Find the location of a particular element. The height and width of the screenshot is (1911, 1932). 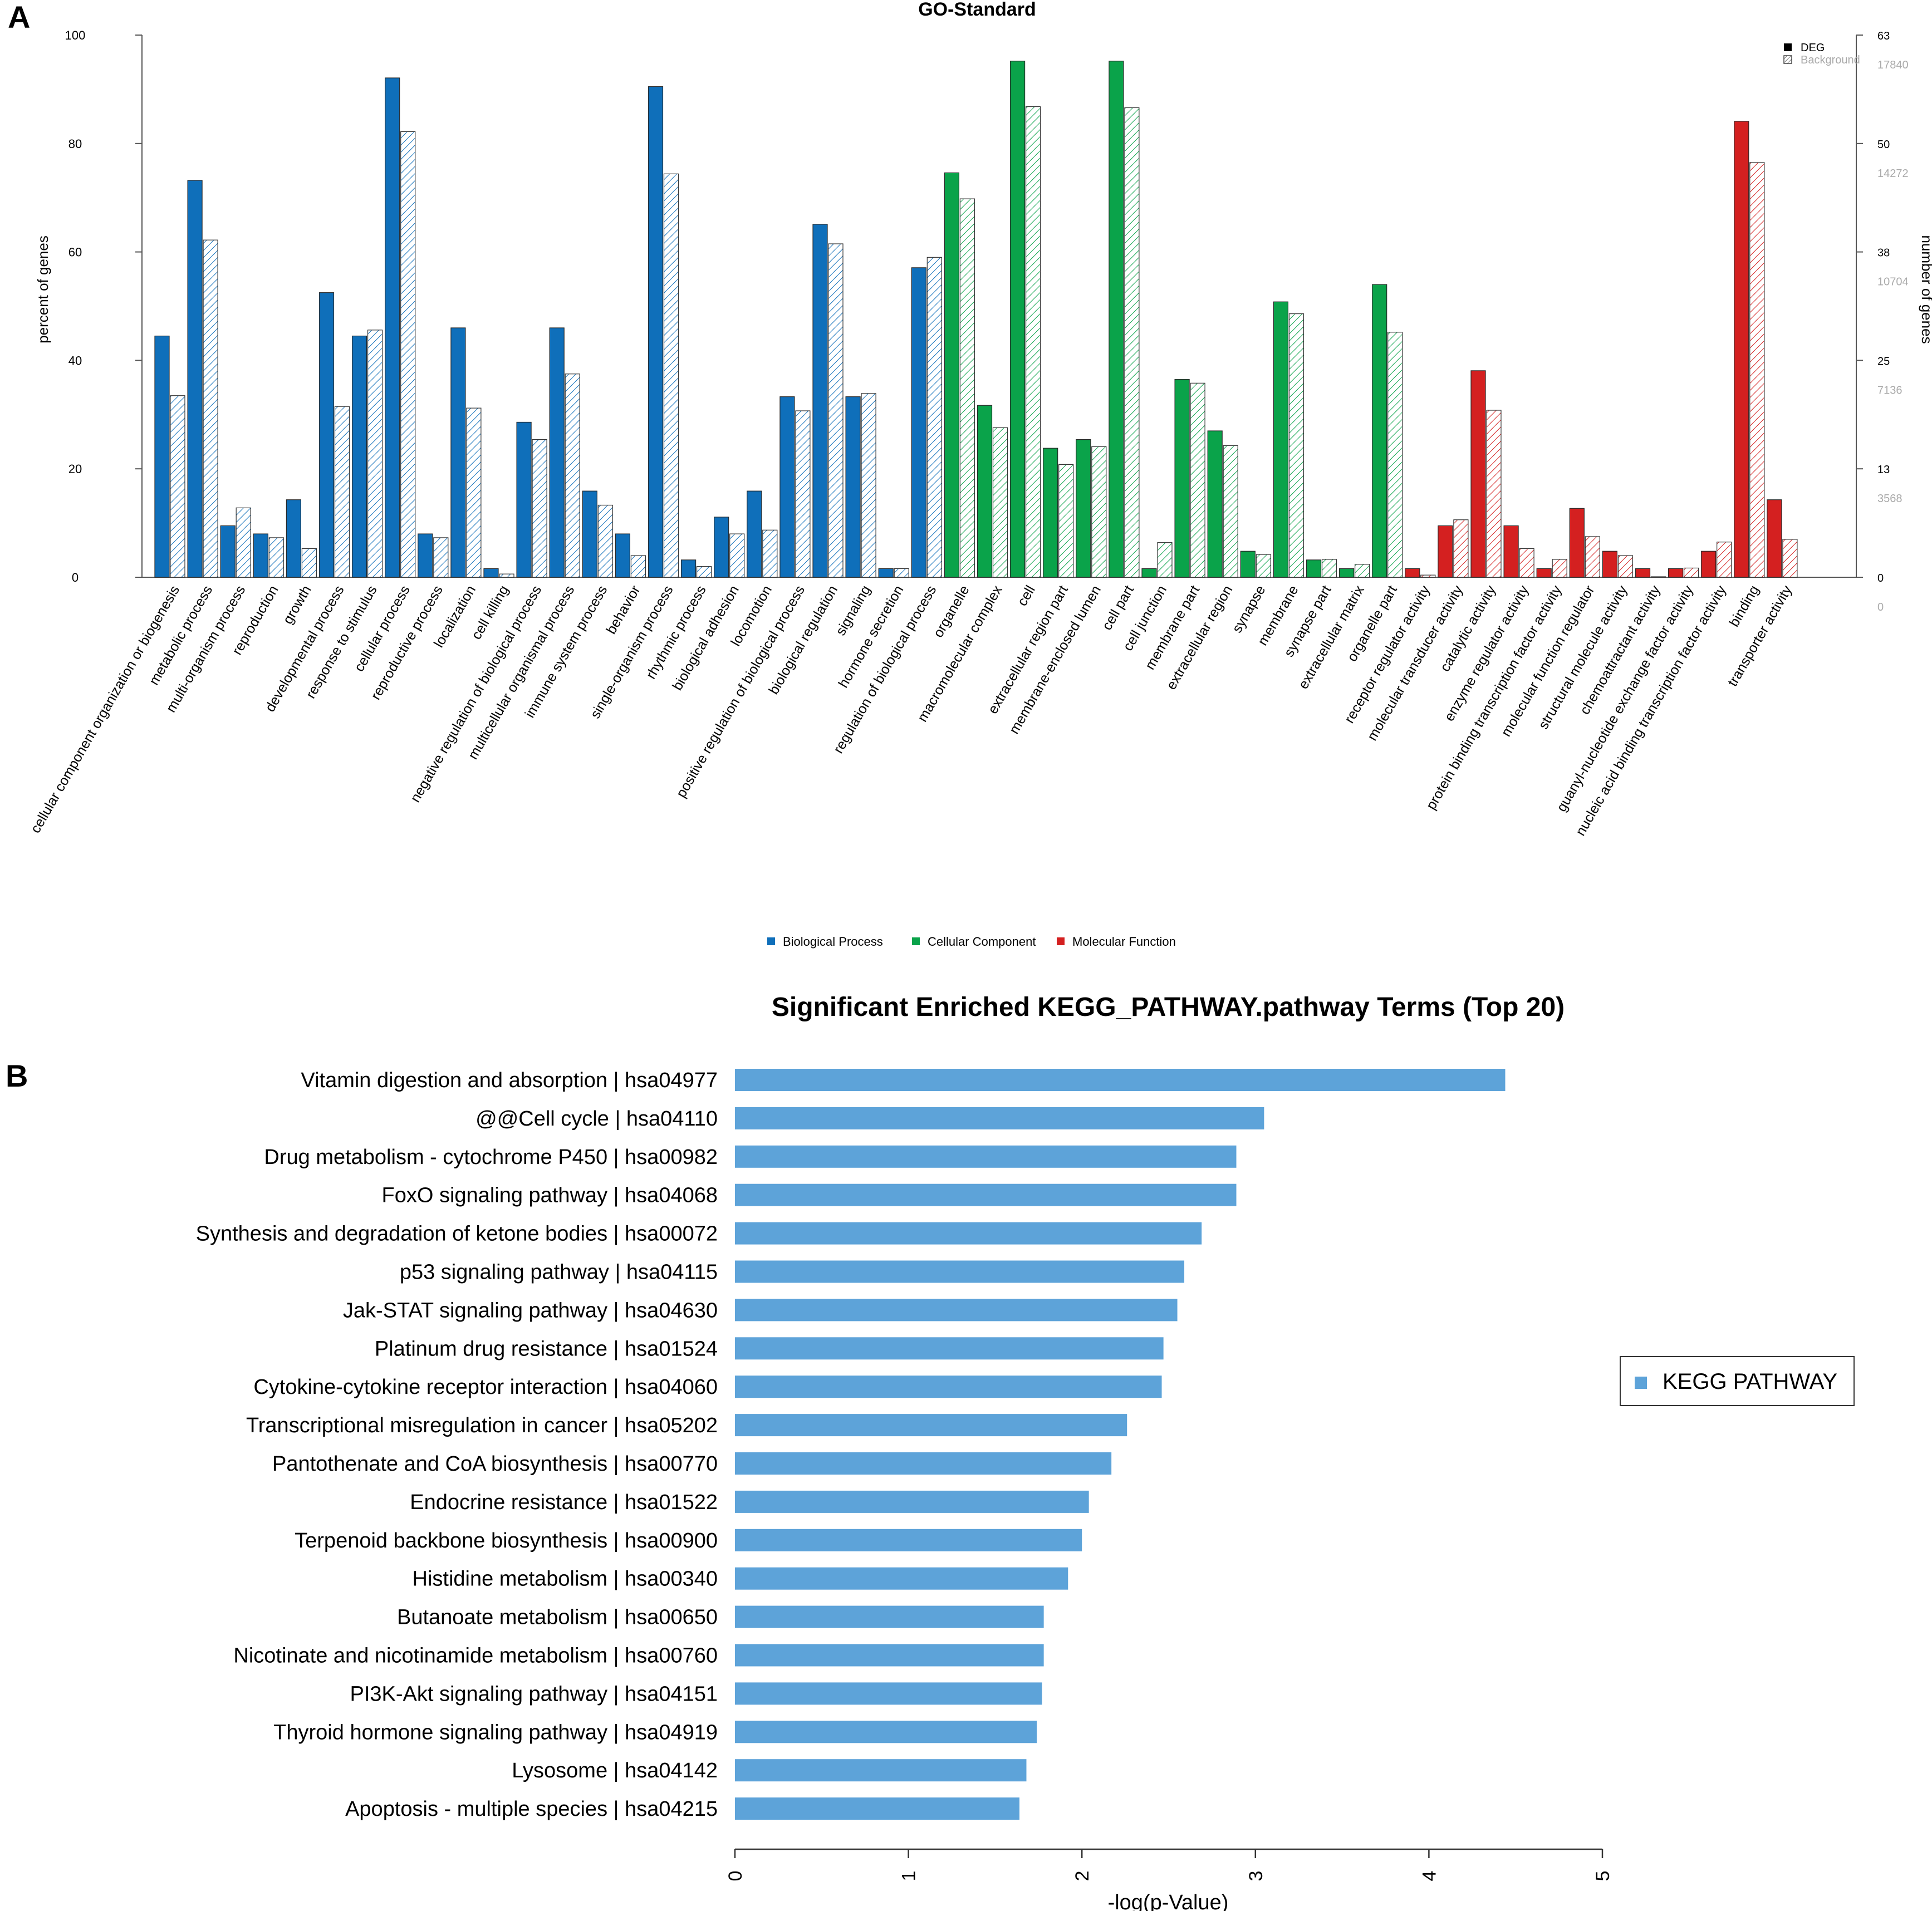

background-bar-extracellular-region is located at coordinates (1230, 511).